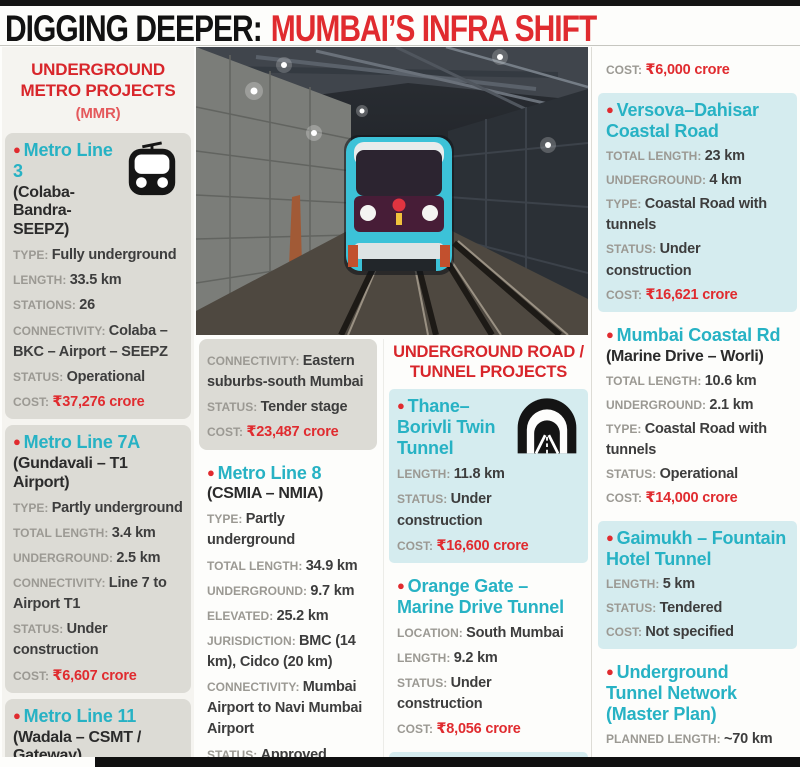  I want to click on project-name: ● Metro Line 8, so click(288, 473).